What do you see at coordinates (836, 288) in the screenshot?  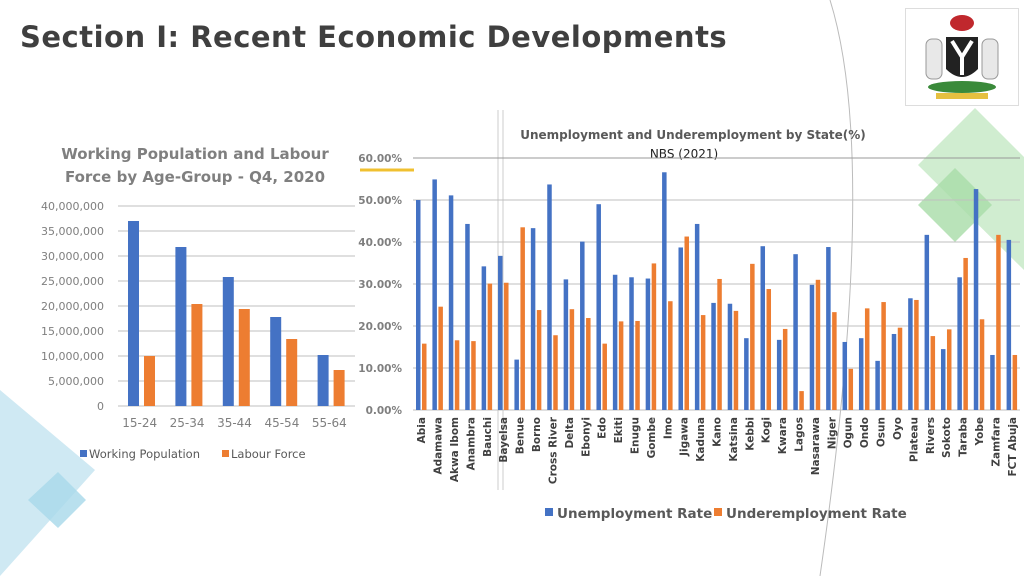 I see `decor-arc` at bounding box center [836, 288].